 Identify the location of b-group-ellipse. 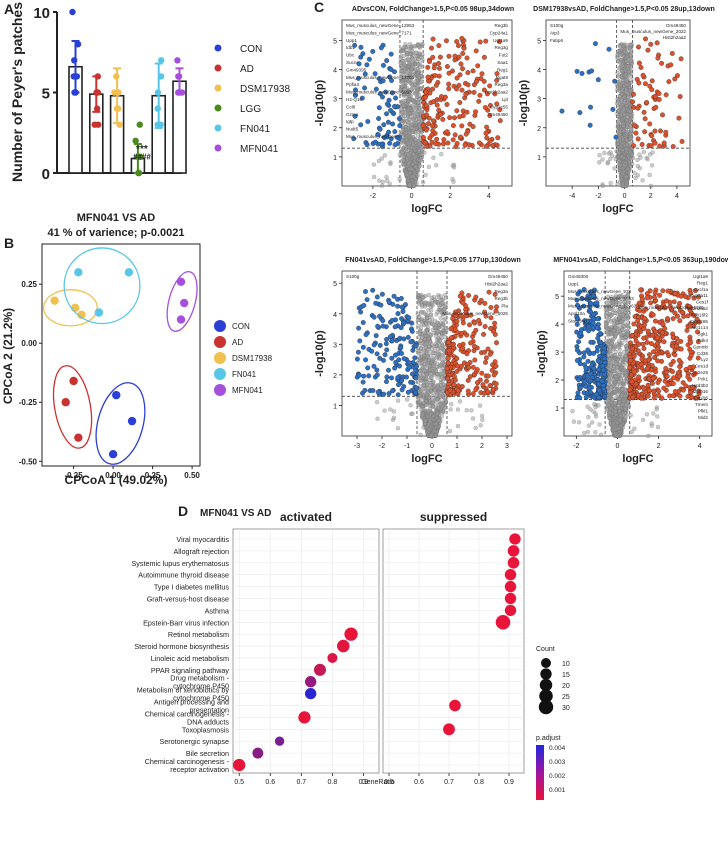
(182, 301).